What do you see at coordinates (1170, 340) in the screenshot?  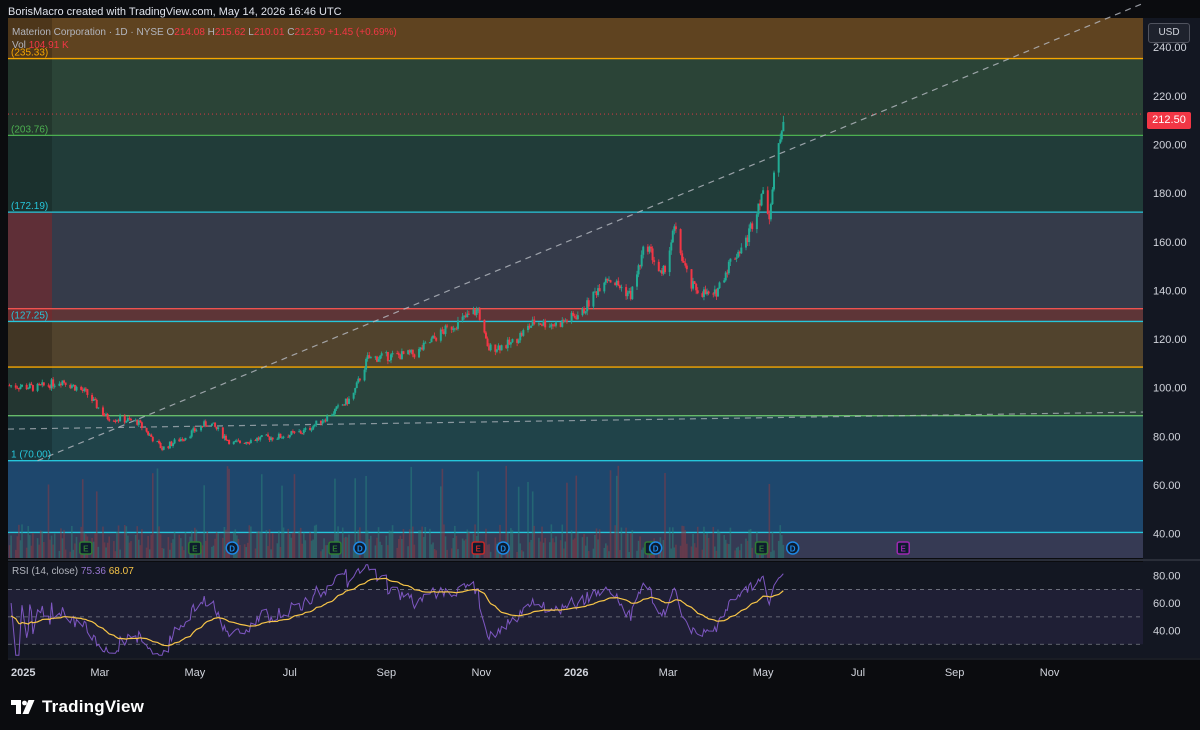 I see `y-tick-label: 120.00` at bounding box center [1170, 340].